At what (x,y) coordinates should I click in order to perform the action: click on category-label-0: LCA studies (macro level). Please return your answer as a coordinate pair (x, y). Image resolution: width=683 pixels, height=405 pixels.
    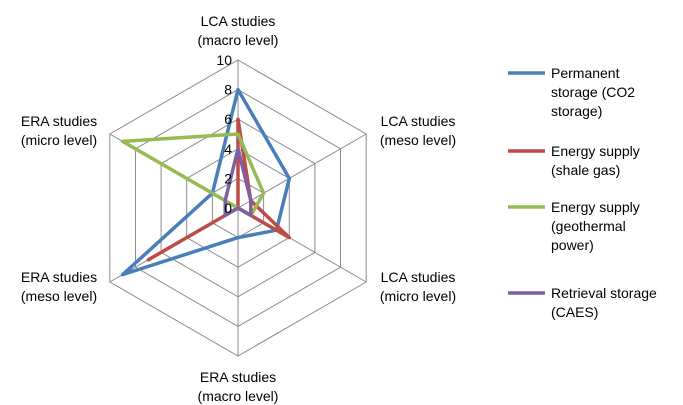
    Looking at the image, I should click on (238, 30).